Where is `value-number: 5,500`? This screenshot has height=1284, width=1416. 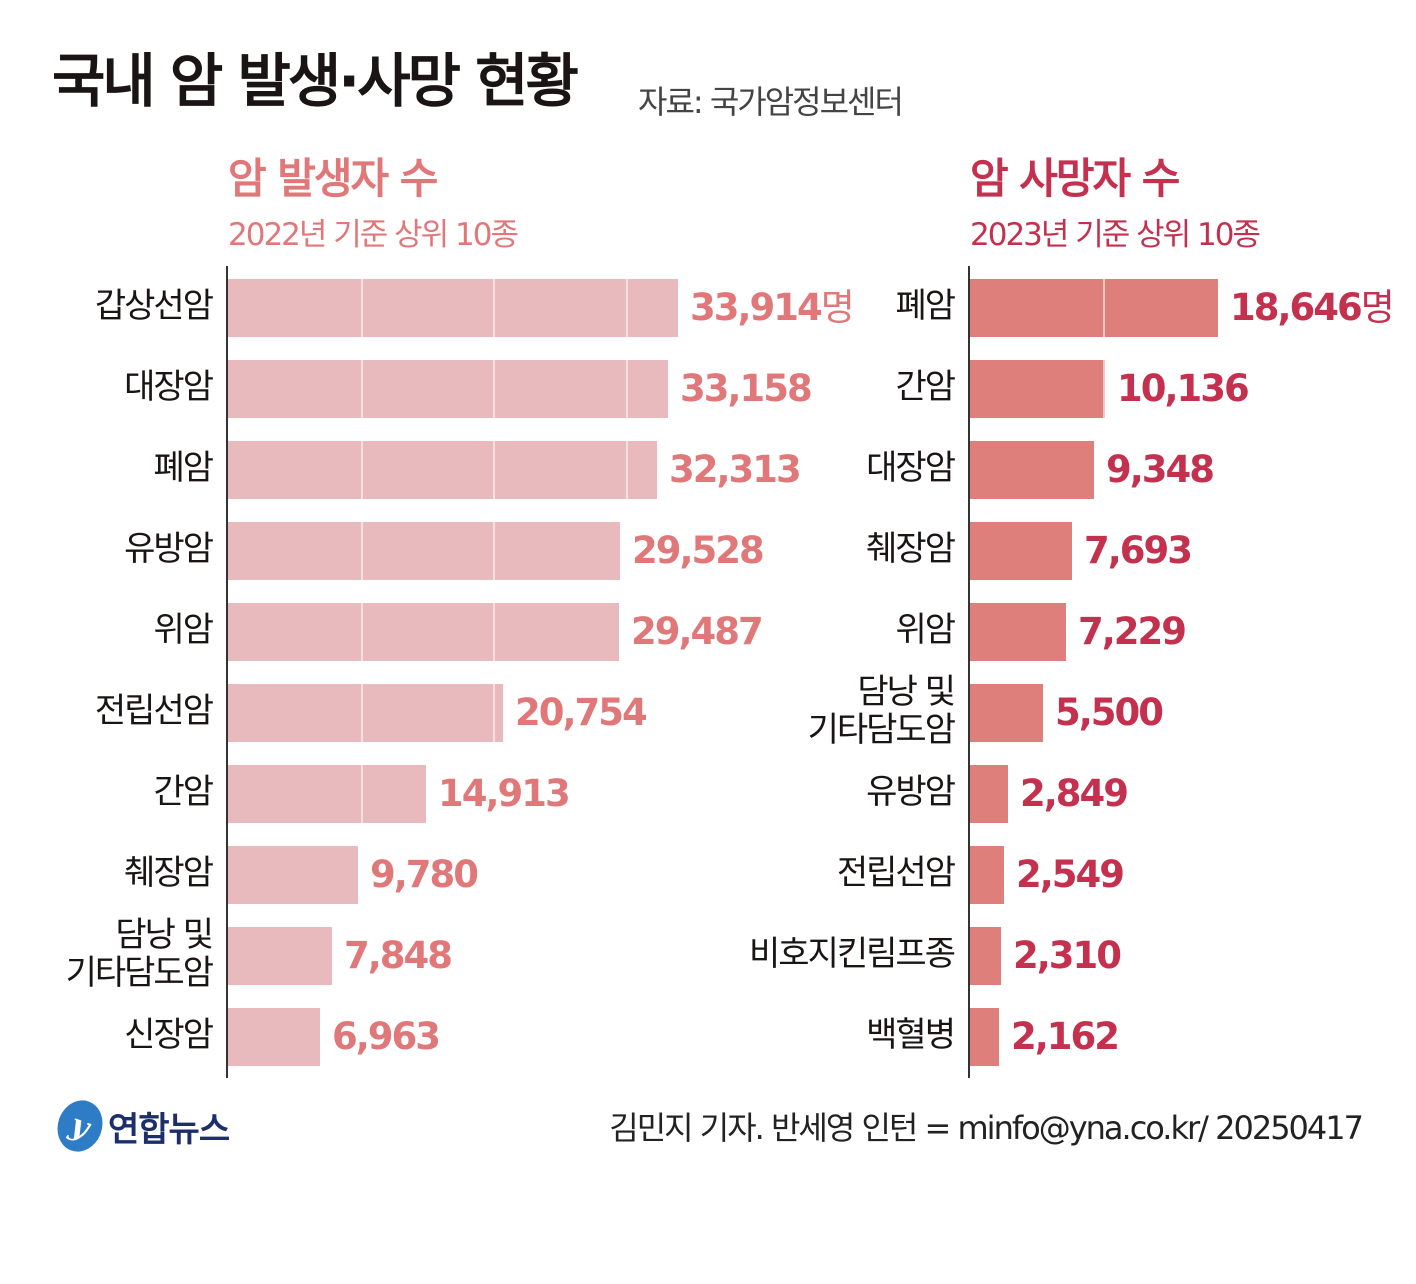 value-number: 5,500 is located at coordinates (1109, 712).